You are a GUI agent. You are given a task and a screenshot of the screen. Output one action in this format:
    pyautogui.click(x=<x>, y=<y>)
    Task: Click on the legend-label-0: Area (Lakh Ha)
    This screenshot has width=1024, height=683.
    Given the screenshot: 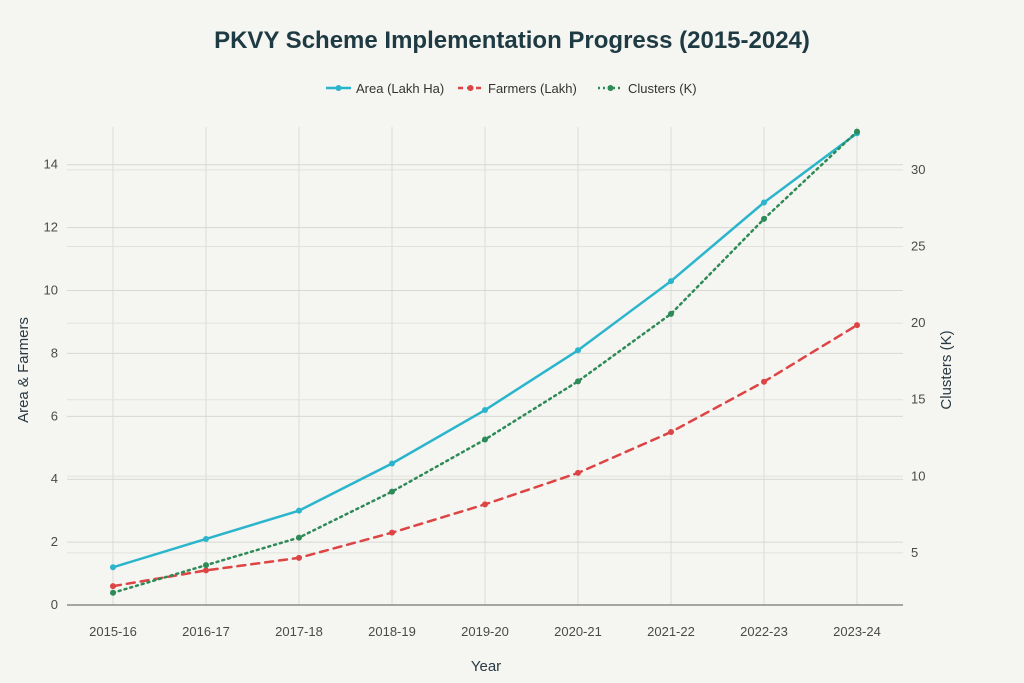 What is the action you would take?
    pyautogui.click(x=400, y=88)
    